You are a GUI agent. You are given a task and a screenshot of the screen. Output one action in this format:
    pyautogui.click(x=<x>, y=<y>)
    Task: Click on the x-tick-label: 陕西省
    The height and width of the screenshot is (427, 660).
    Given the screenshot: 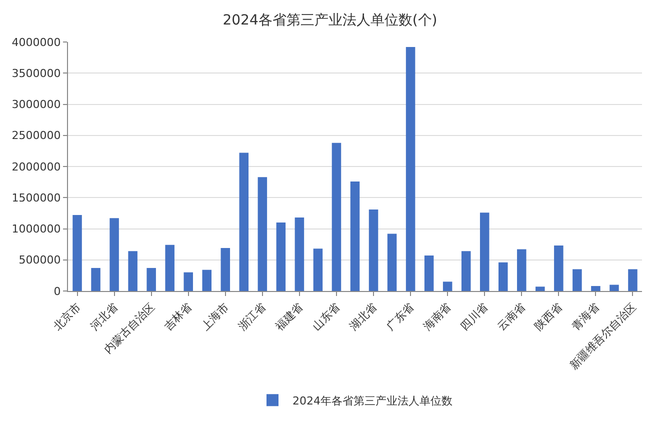 What is the action you would take?
    pyautogui.click(x=548, y=317)
    